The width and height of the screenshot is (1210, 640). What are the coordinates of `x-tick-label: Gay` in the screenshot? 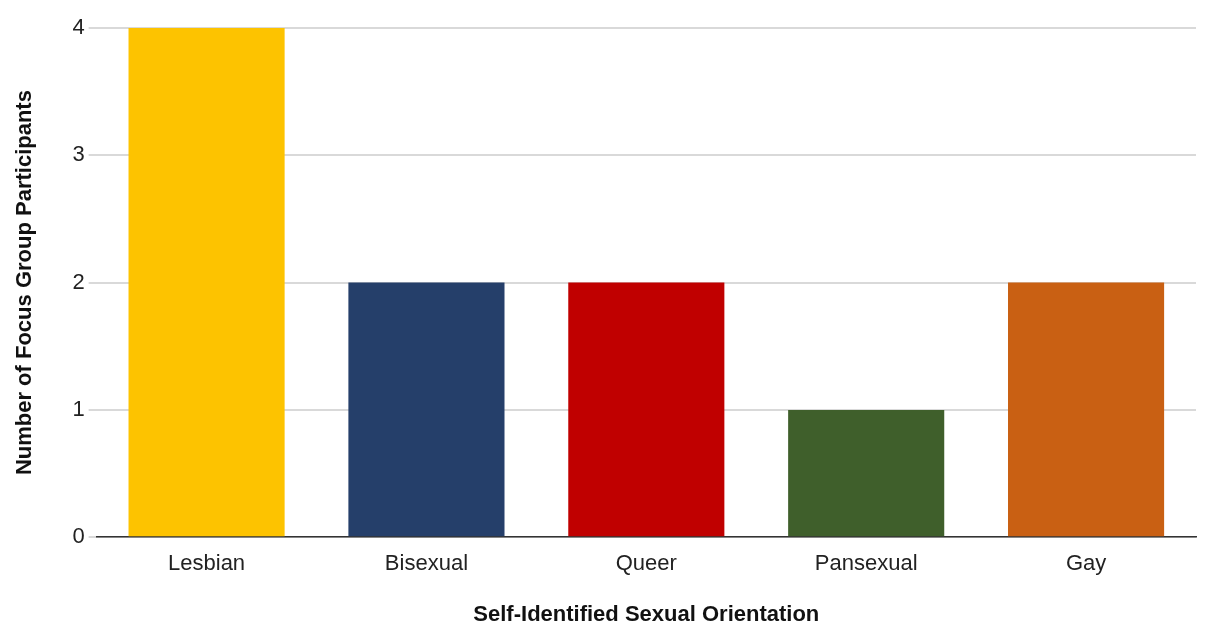 It's located at (1086, 563).